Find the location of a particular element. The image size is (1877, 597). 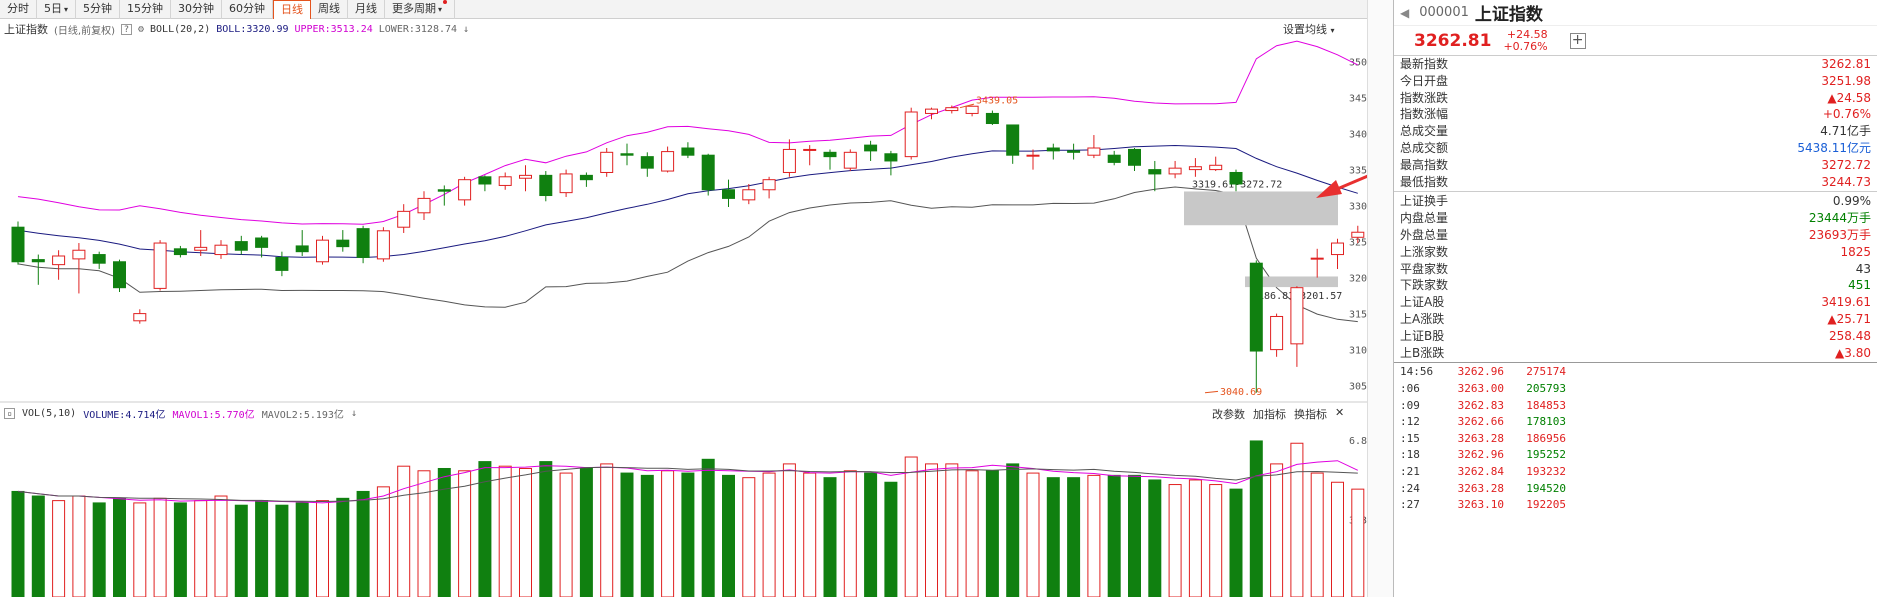

add-watchlist-button: + is located at coordinates (1577, 40).